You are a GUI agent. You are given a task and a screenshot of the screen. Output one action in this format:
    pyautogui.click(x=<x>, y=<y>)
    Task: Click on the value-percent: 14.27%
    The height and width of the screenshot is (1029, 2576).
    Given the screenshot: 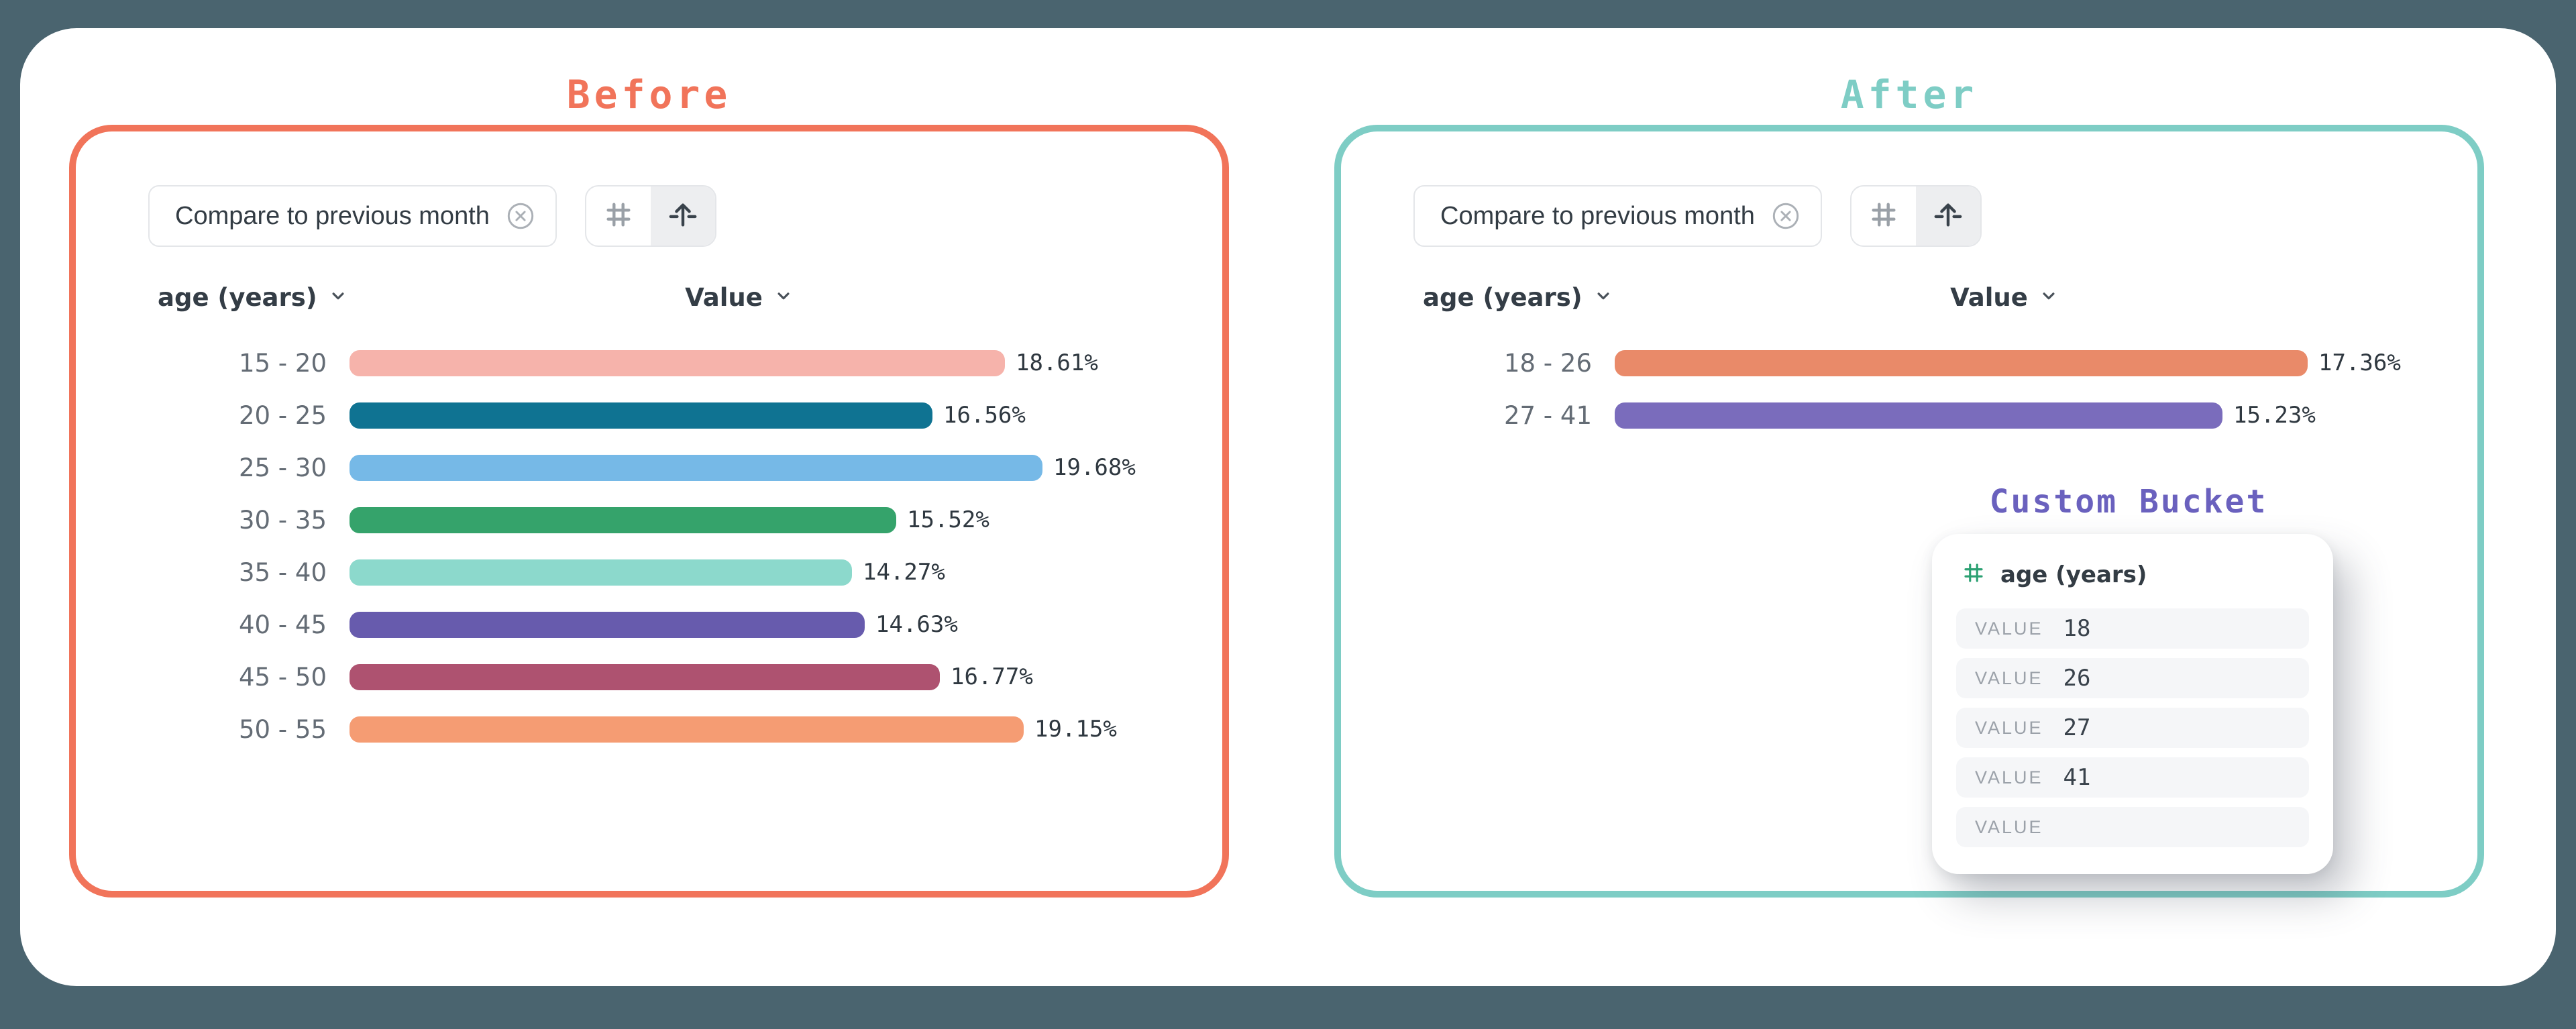 What is the action you would take?
    pyautogui.click(x=904, y=572)
    